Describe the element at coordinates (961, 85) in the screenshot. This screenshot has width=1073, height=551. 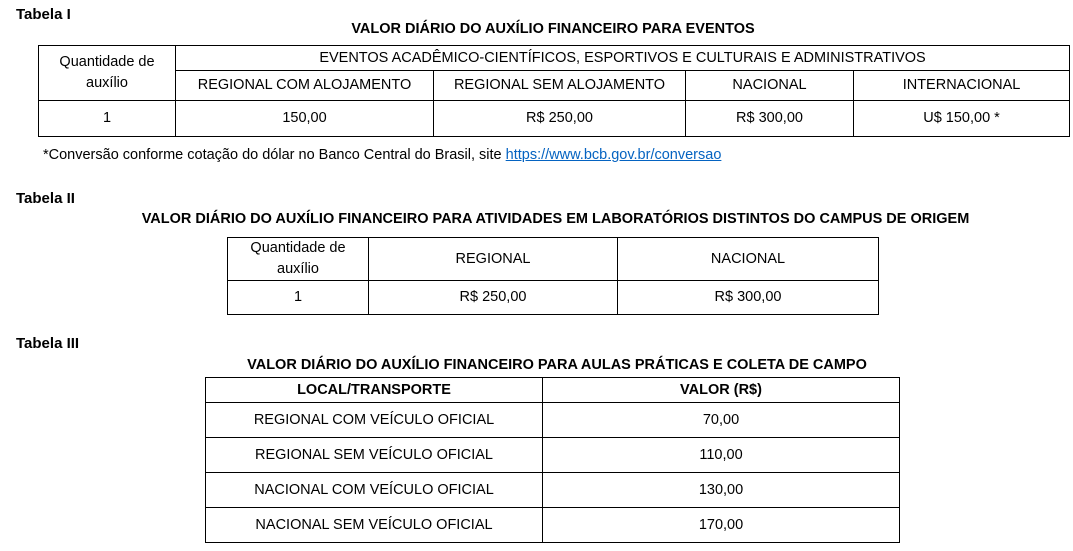
I see `tabela1-col-header: INTERNACIONAL` at that location.